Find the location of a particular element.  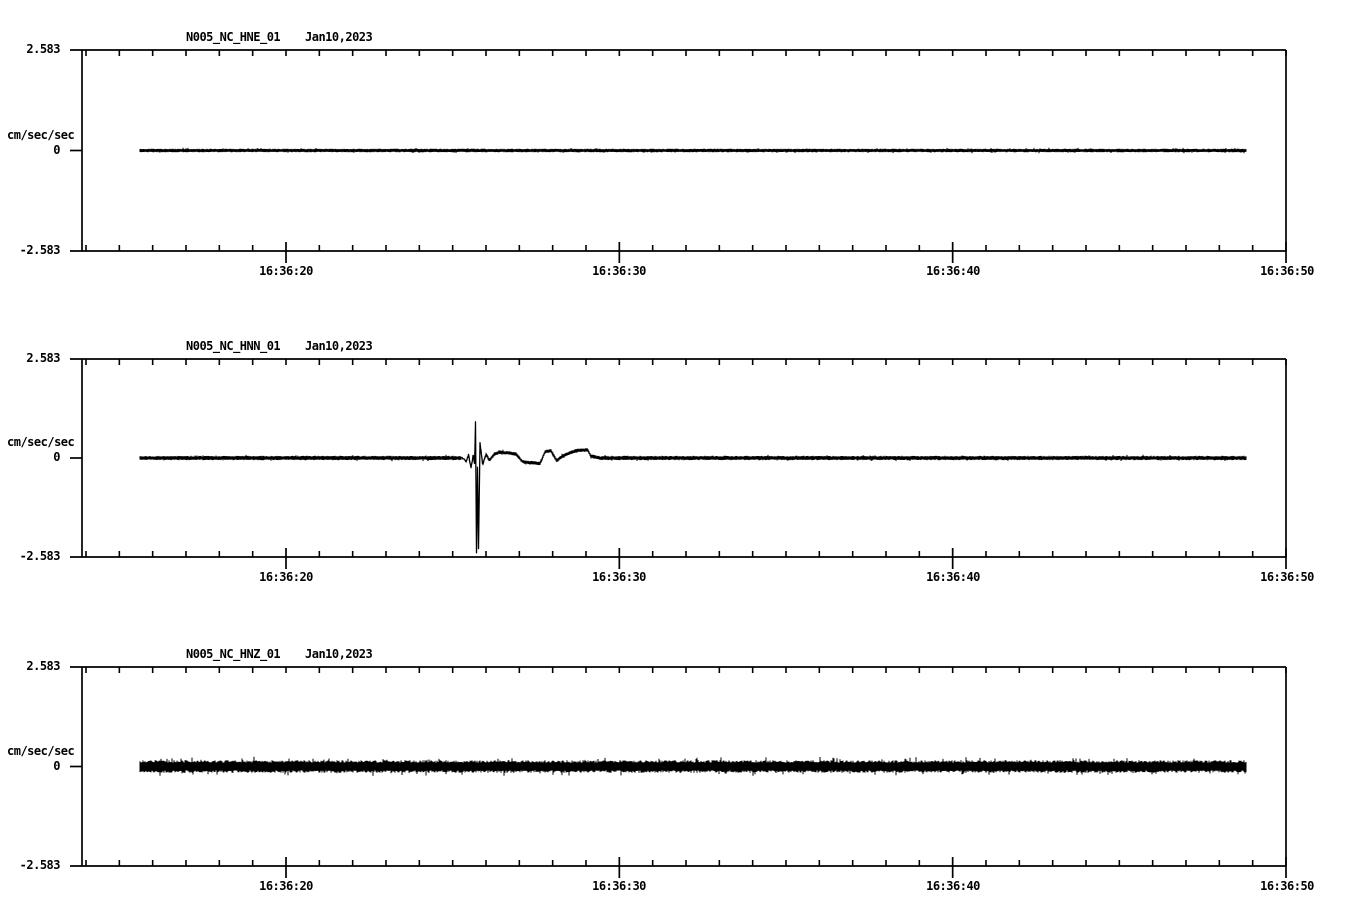

trace-hnn is located at coordinates (693, 487).